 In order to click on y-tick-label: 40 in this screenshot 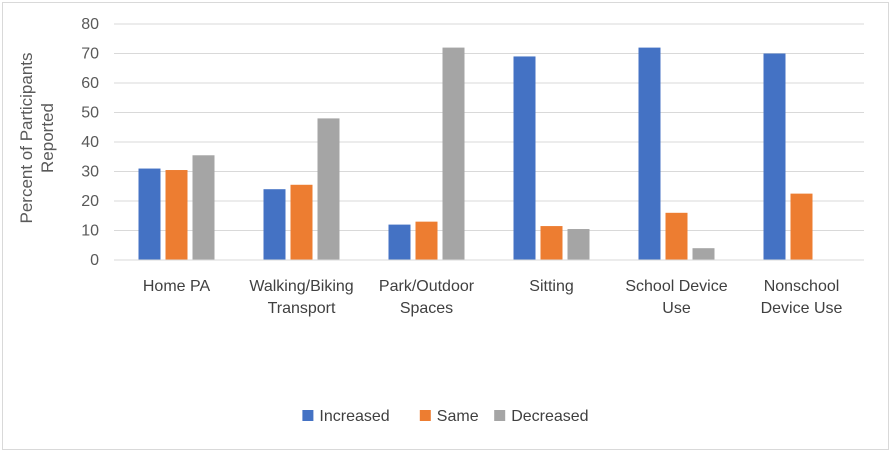, I will do `click(90, 142)`.